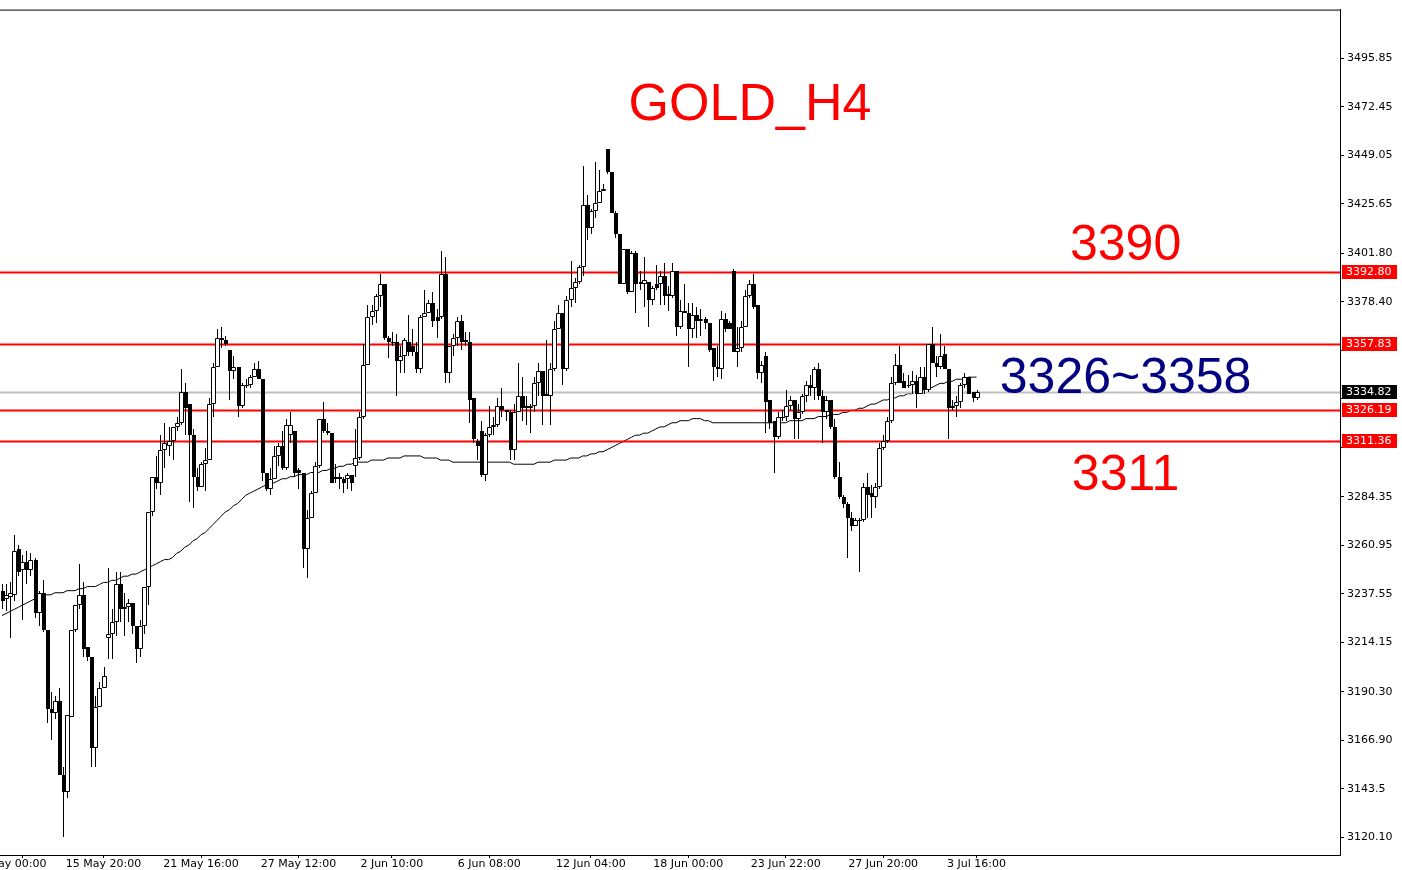 This screenshot has height=870, width=1402. Describe the element at coordinates (1369, 272) in the screenshot. I see `ref-line-label: 3392.80` at that location.